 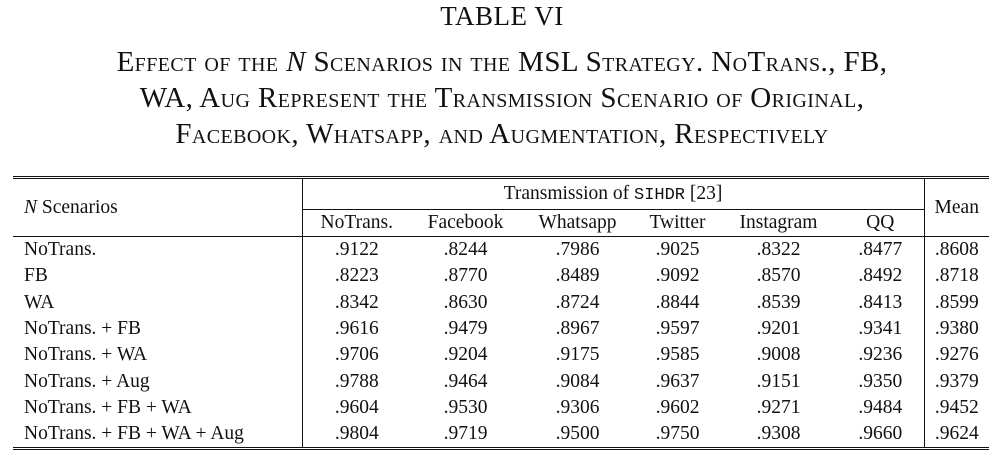 What do you see at coordinates (956, 434) in the screenshot?
I see `mean-cell: .9624` at bounding box center [956, 434].